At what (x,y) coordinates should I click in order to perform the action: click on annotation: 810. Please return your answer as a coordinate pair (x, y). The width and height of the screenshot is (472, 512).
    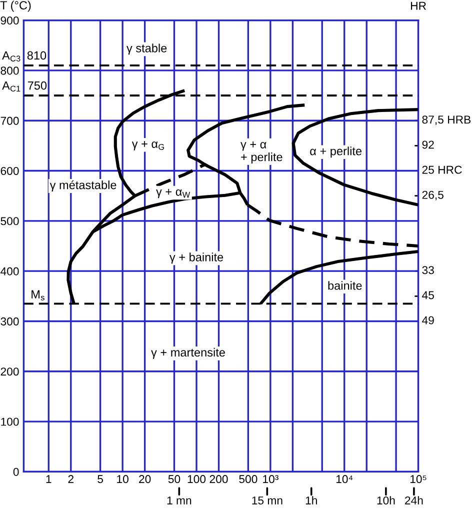
    Looking at the image, I should click on (36, 55).